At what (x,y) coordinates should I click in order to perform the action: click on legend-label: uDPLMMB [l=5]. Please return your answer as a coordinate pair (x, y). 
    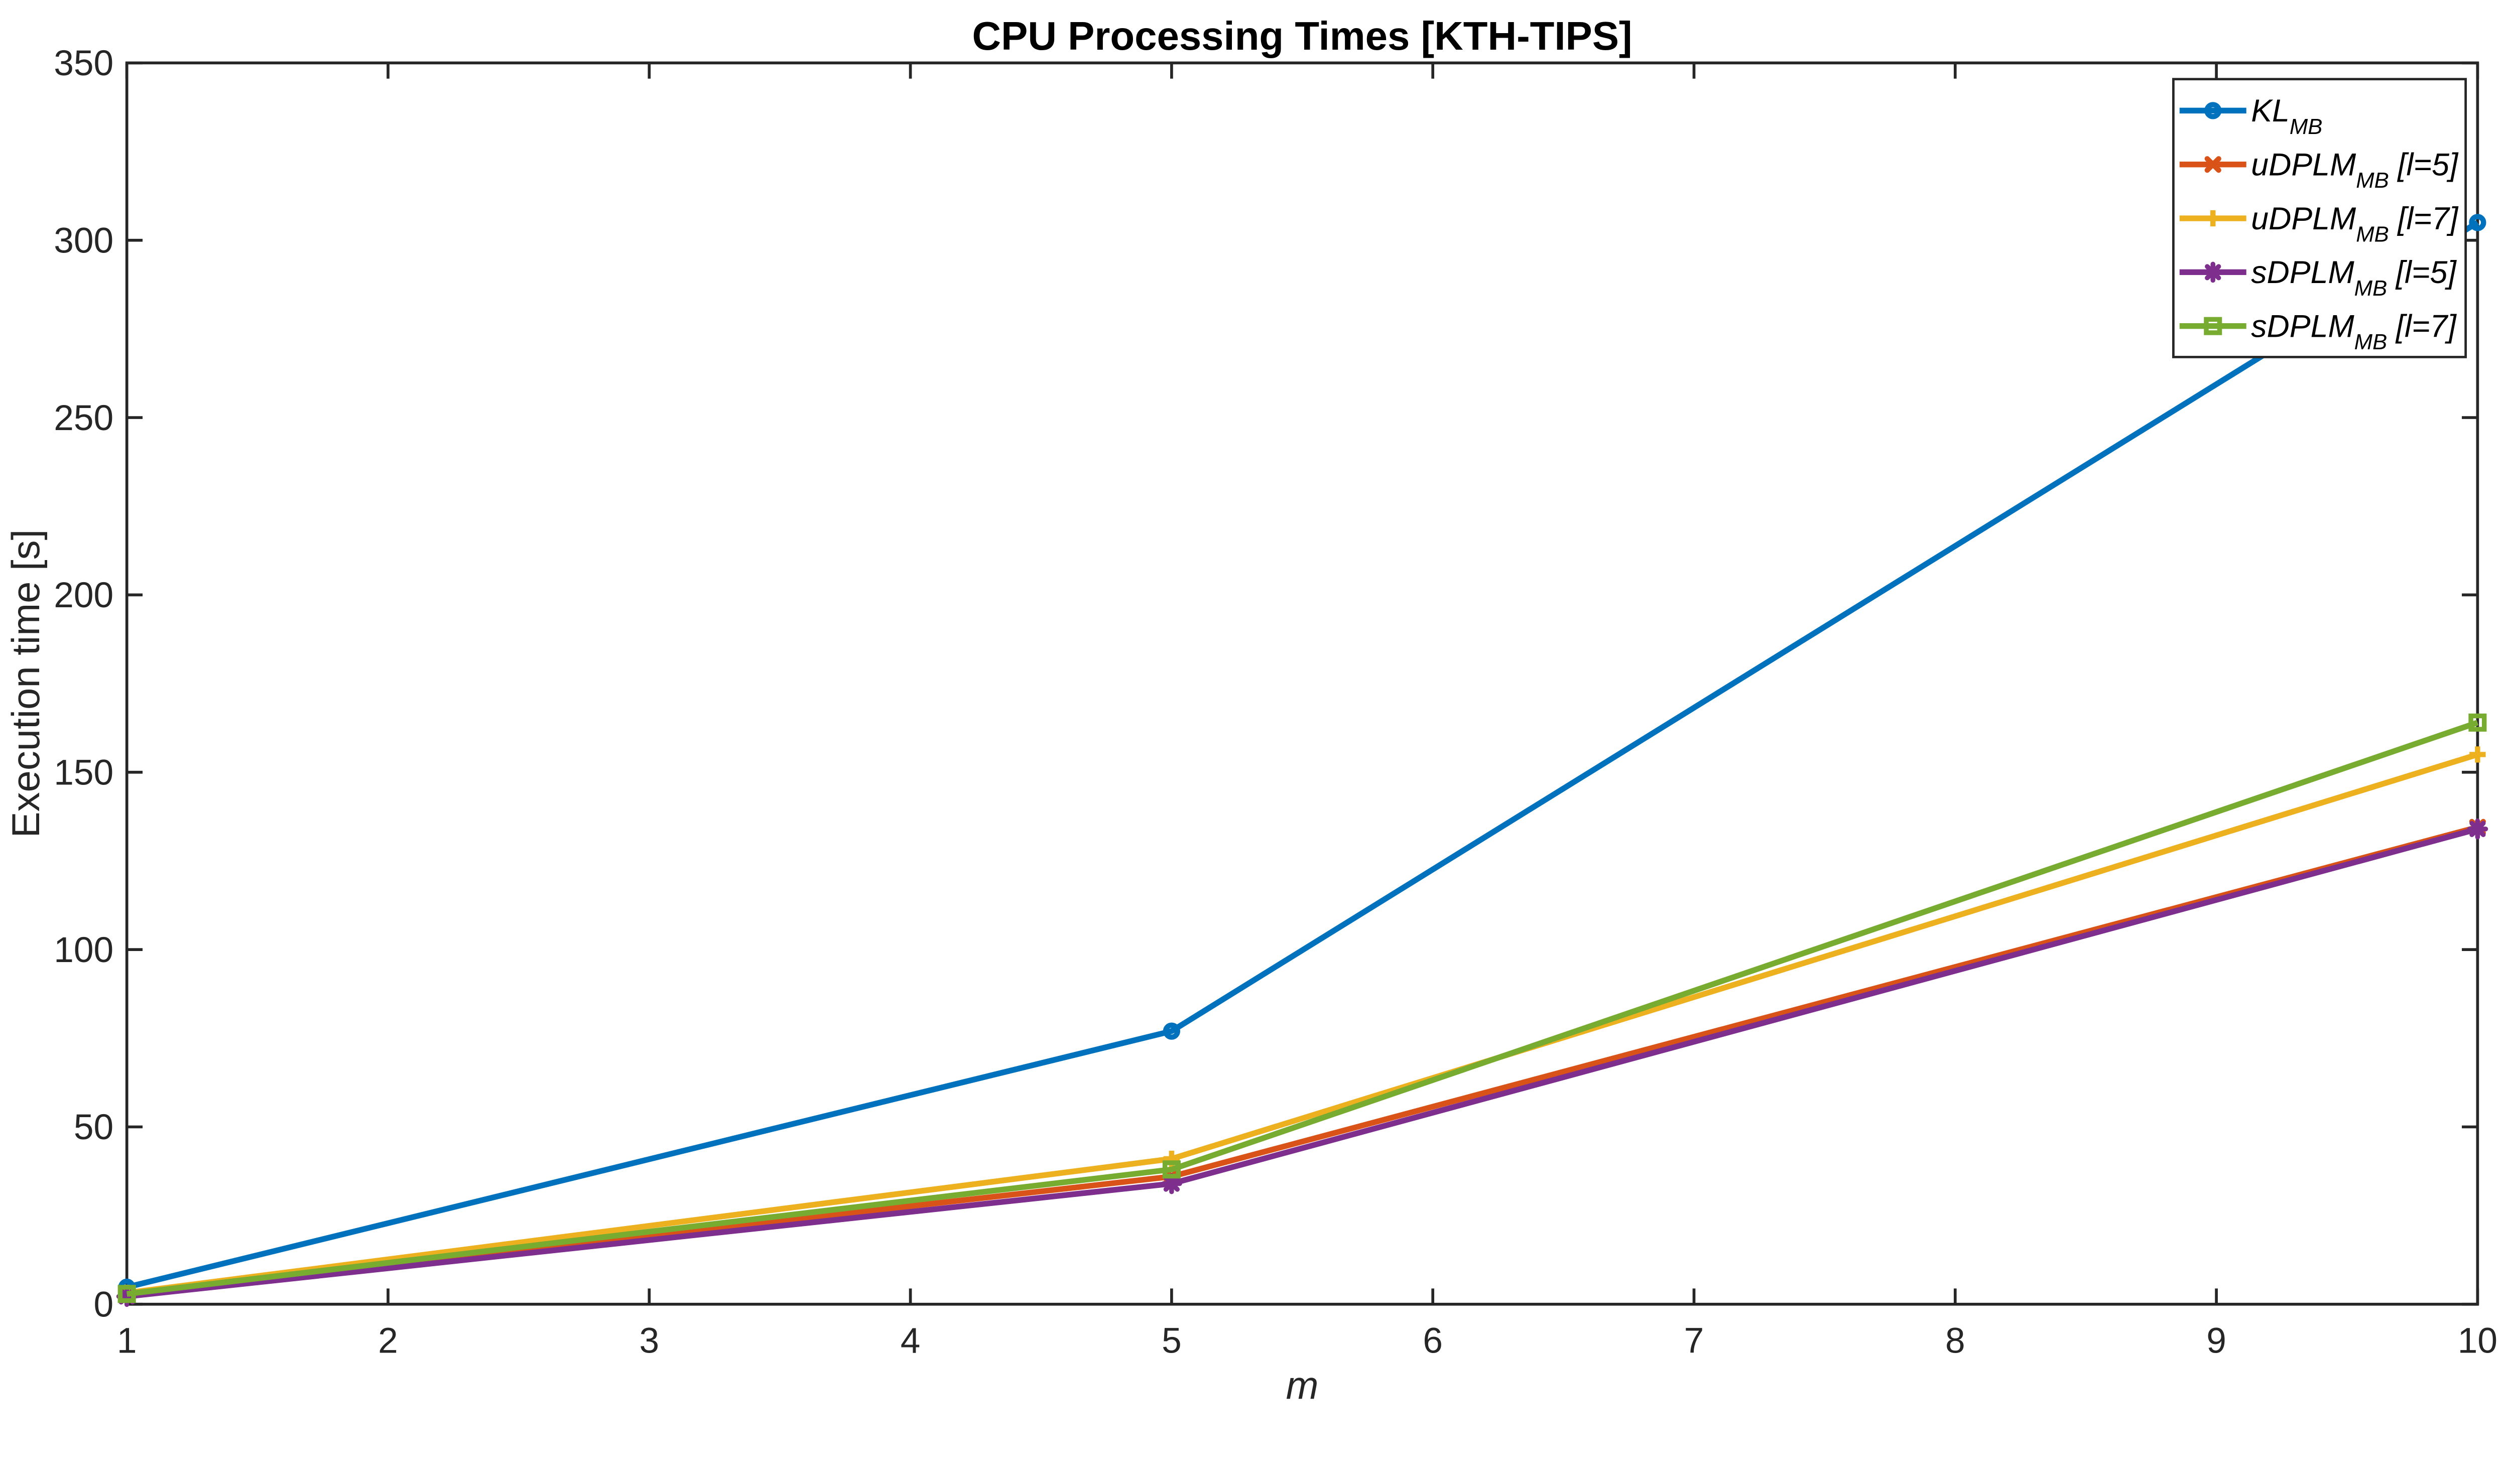
    Looking at the image, I should click on (2355, 170).